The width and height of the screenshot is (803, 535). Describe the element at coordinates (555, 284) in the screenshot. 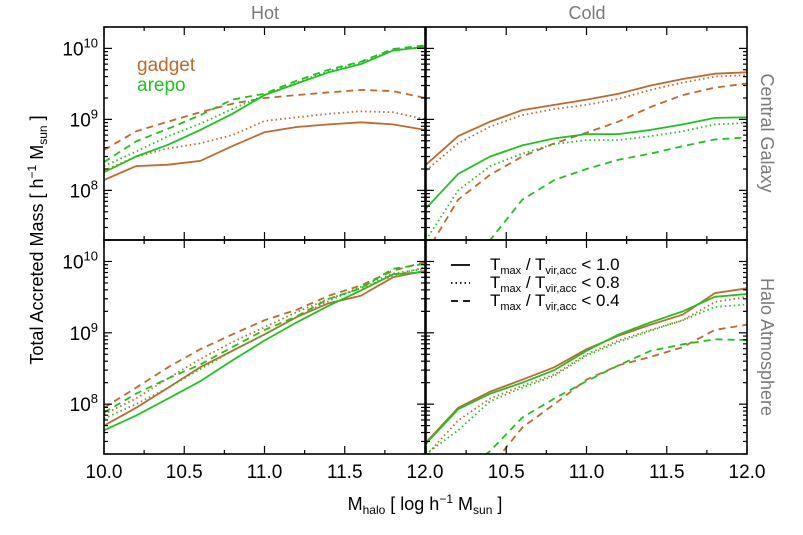

I see `legend-dotted-label: Tmax / Tvir,acc < 0.8` at that location.